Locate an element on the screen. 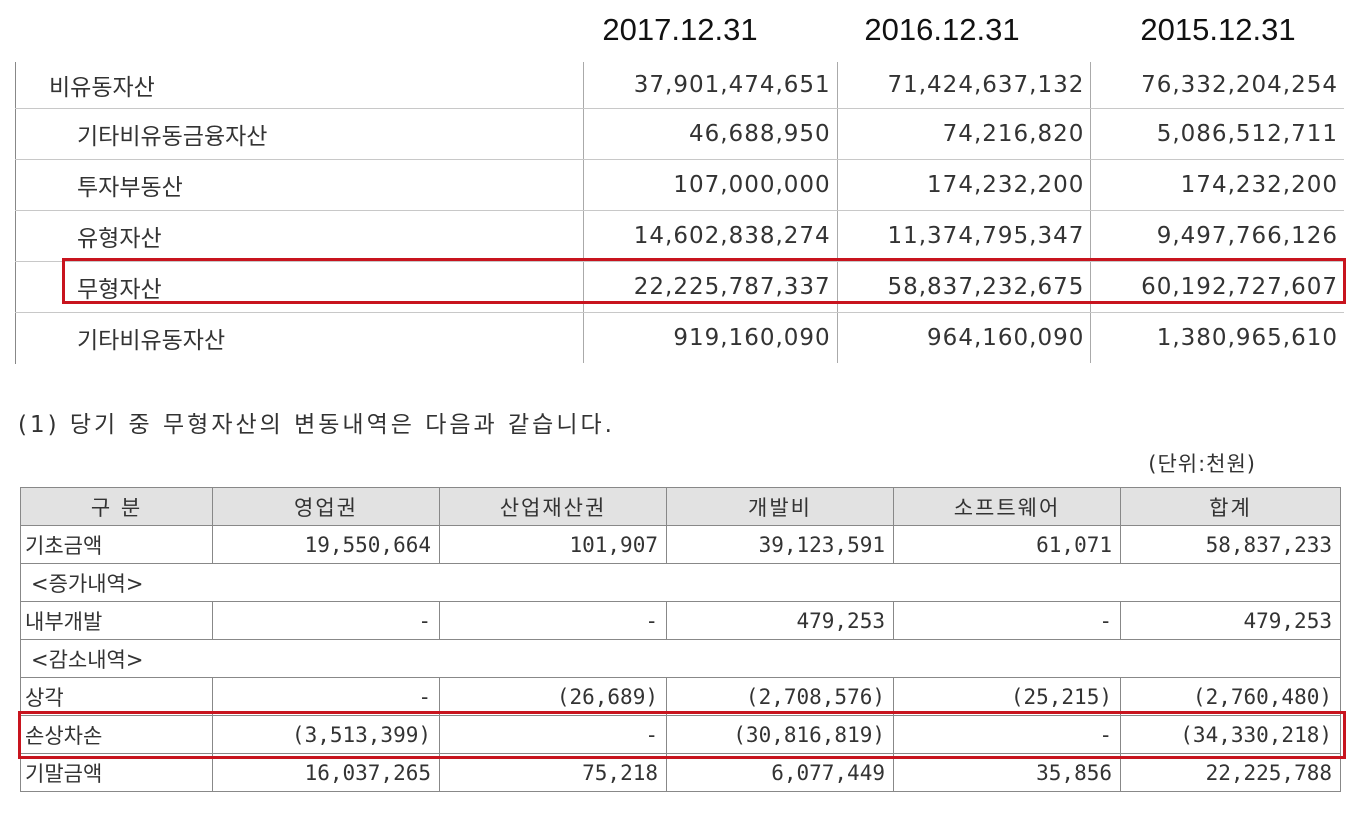 Image resolution: width=1369 pixels, height=814 pixels. row-label: 기초금액 is located at coordinates (116, 544).